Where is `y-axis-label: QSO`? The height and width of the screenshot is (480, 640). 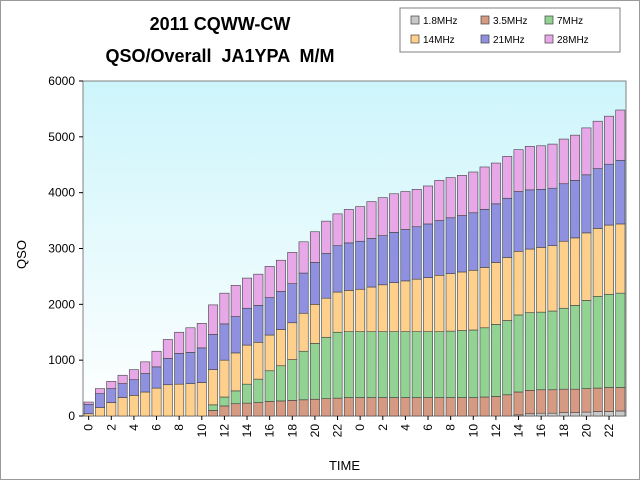
y-axis-label: QSO is located at coordinates (21, 254).